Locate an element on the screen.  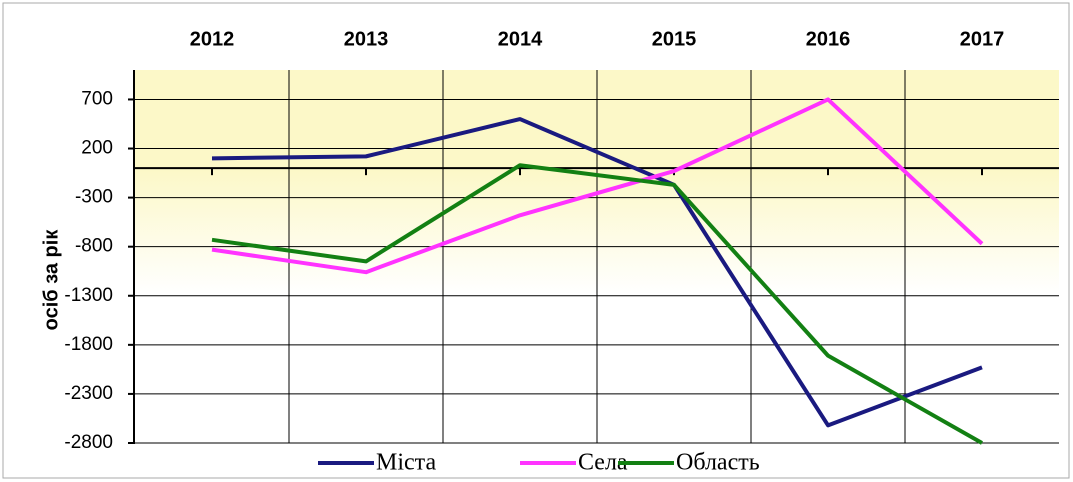
y-tick-label: -800 is located at coordinates (94, 246).